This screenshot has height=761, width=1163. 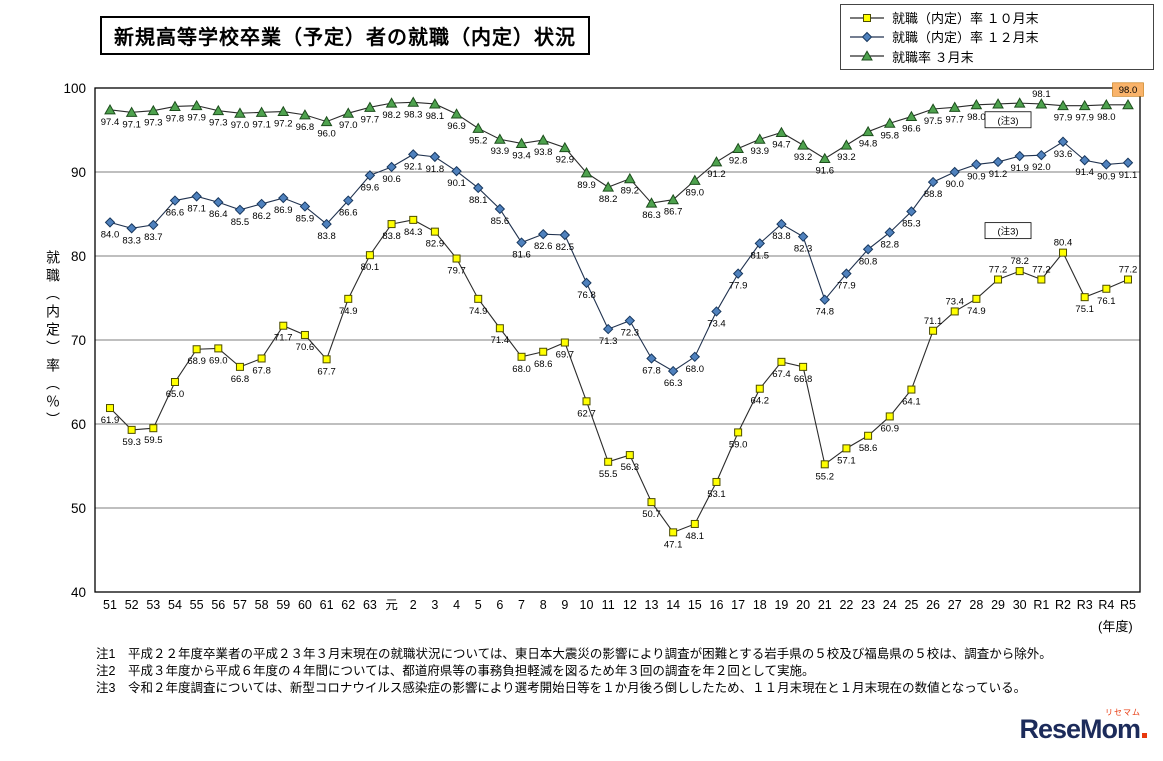 What do you see at coordinates (803, 249) in the screenshot?
I see `svg-text: 82.3` at bounding box center [803, 249].